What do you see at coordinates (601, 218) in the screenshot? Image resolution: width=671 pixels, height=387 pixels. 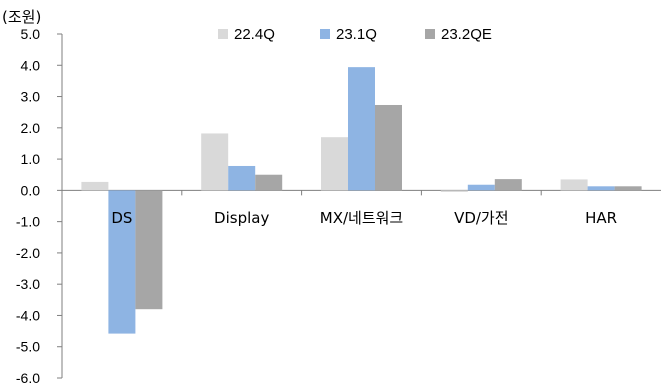 I see `category-label: HAR` at bounding box center [601, 218].